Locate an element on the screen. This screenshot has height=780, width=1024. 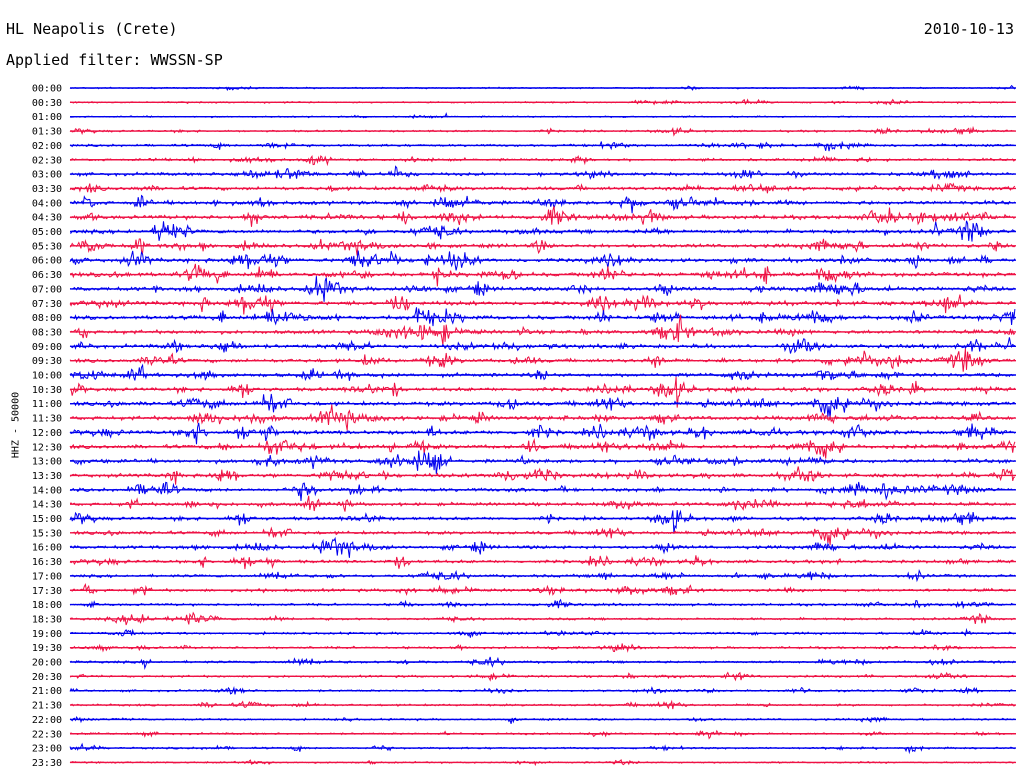
row-tick-label: 04:30 is located at coordinates (47, 218).